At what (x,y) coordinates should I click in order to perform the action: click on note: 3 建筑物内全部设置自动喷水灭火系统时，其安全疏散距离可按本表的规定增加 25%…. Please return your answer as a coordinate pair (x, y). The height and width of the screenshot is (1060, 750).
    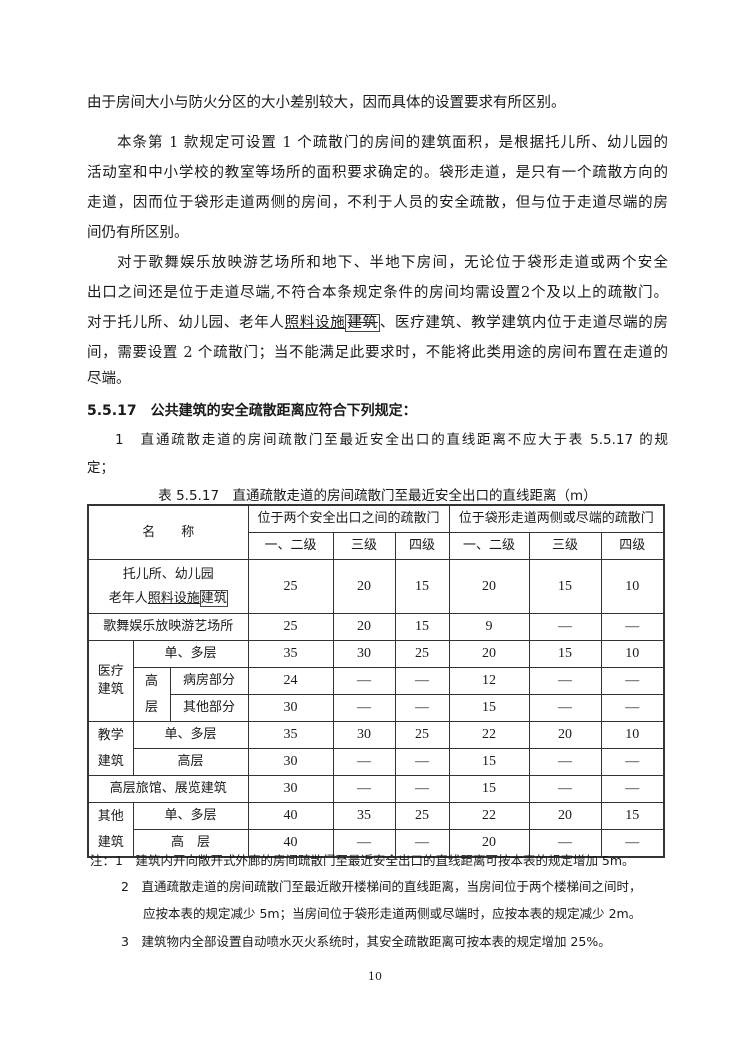
    Looking at the image, I should click on (366, 941).